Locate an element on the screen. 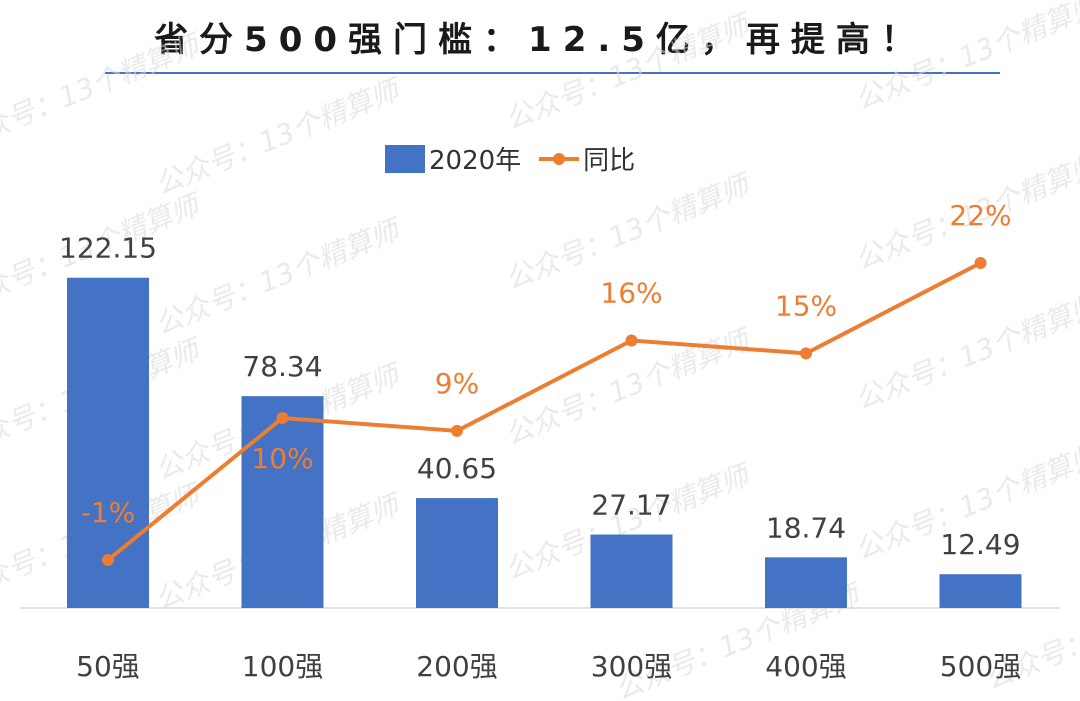  line-value-label: 9% is located at coordinates (457, 383).